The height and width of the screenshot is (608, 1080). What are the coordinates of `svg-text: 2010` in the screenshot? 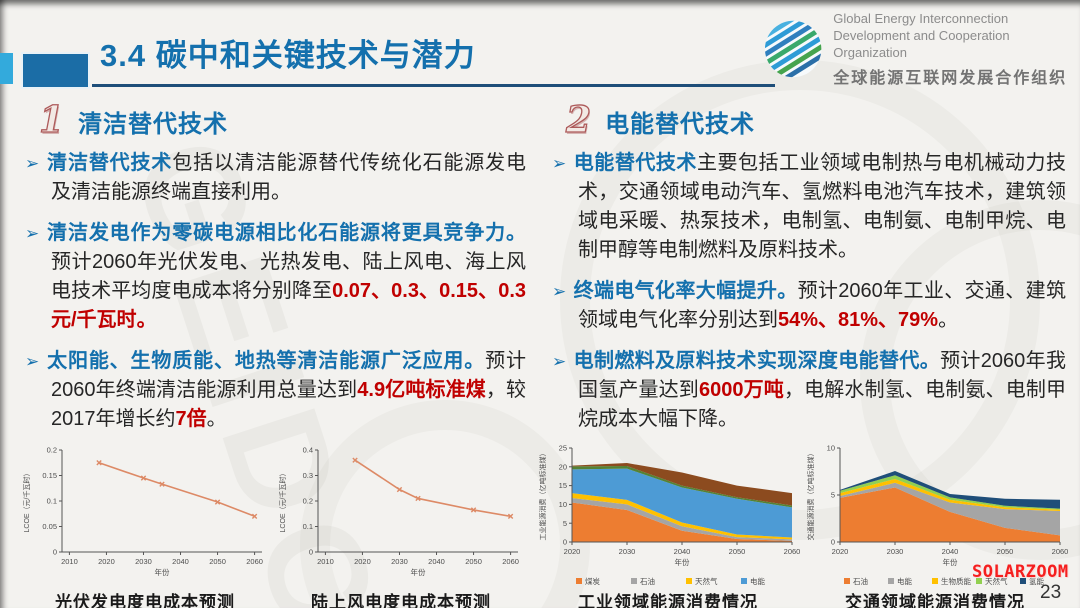 It's located at (69, 561).